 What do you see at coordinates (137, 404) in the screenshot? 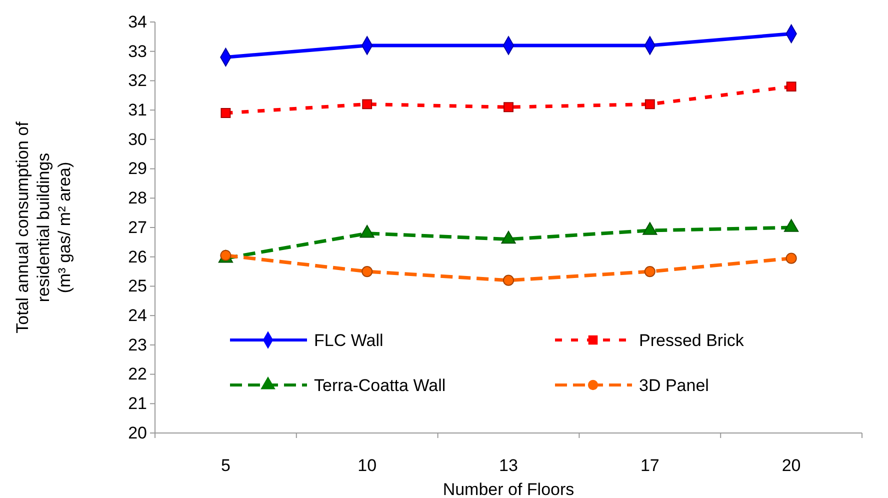
I see `y-tick-label: 21` at bounding box center [137, 404].